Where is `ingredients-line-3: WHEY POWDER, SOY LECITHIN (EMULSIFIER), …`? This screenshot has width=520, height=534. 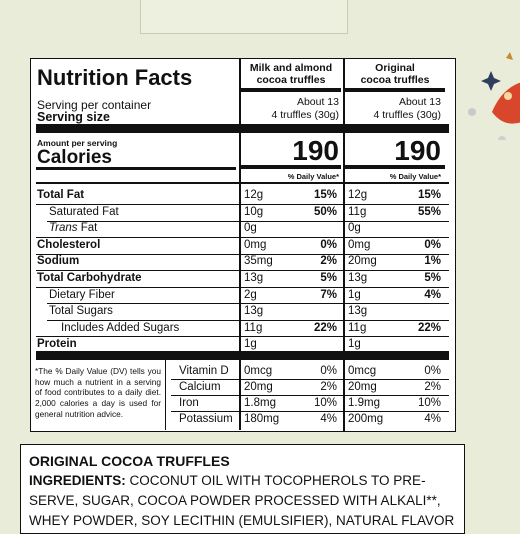 ingredients-line-3: WHEY POWDER, SOY LECITHIN (EMULSIFIER), … is located at coordinates (242, 520).